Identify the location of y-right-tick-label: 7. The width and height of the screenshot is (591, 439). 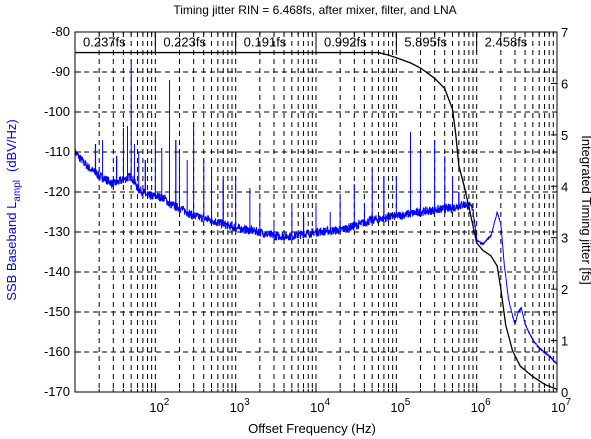
(564, 32).